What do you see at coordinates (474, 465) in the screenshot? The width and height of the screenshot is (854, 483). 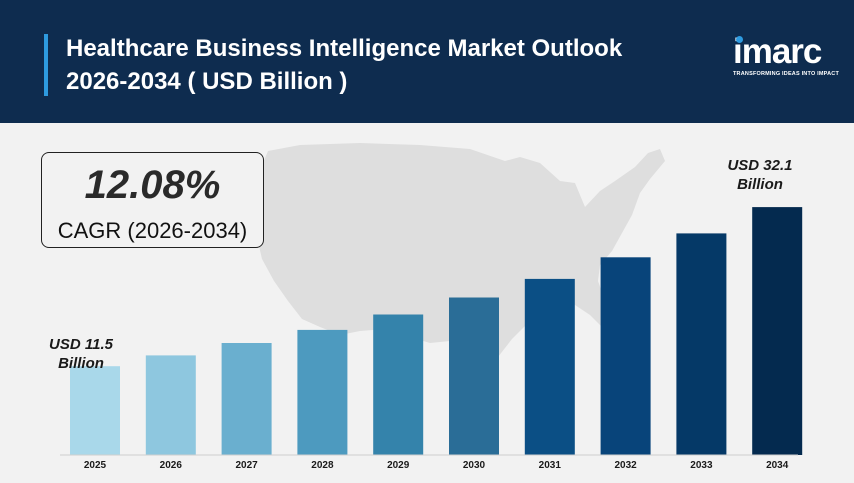 I see `x-tick-label-2030: 2030` at bounding box center [474, 465].